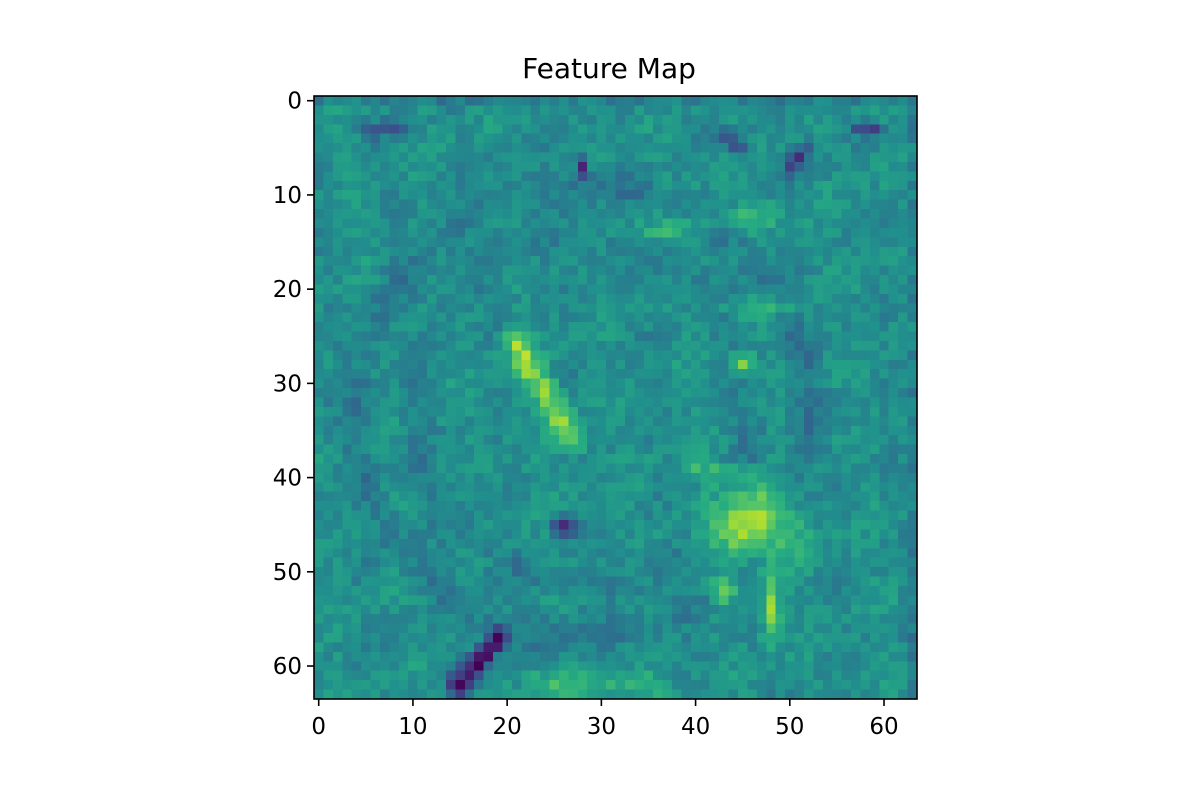 This screenshot has height=800, width=1200. What do you see at coordinates (287, 479) in the screenshot?
I see `y-tick-label: 40` at bounding box center [287, 479].